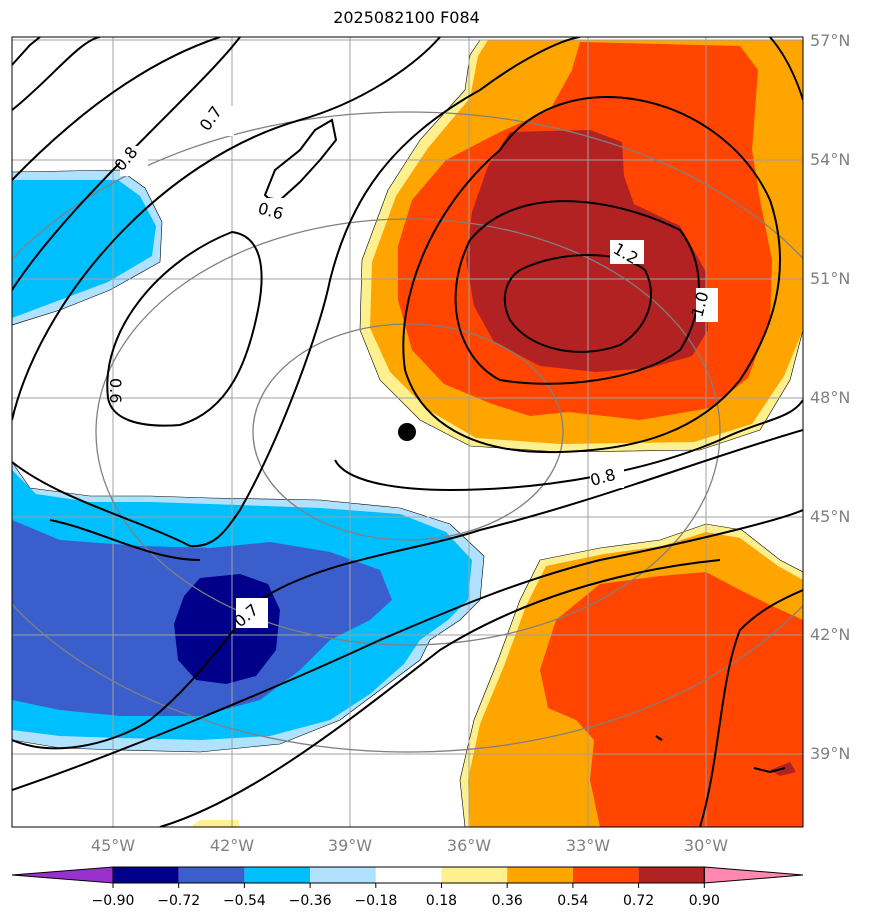 This screenshot has width=873, height=924. I want to click on contour-label-0-6-west: 0.6, so click(115, 390).